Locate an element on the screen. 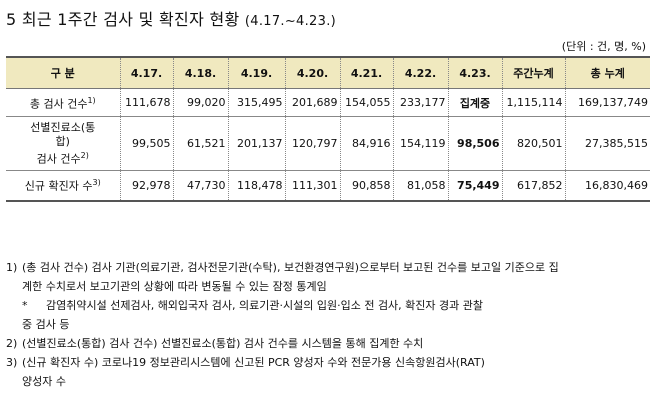 The width and height of the screenshot is (656, 407). table-cell: 집계중 is located at coordinates (475, 102).